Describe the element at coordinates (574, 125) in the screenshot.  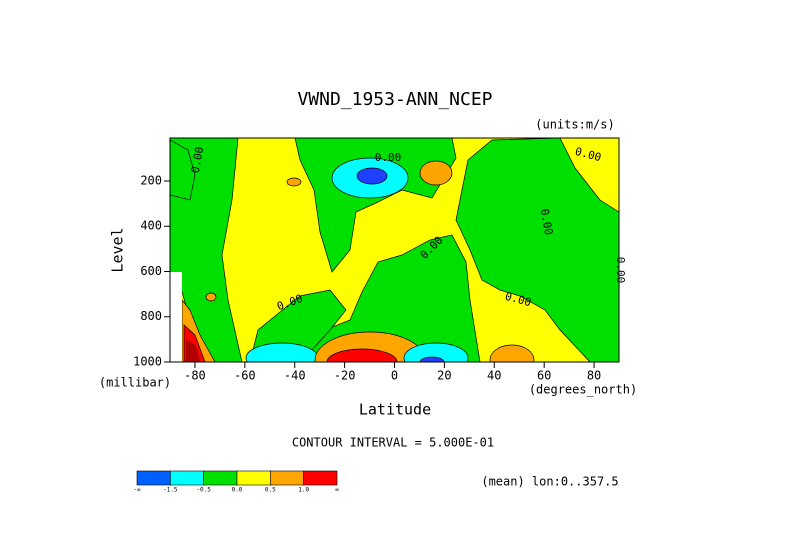
I see `units-label: (units:m/s)` at that location.